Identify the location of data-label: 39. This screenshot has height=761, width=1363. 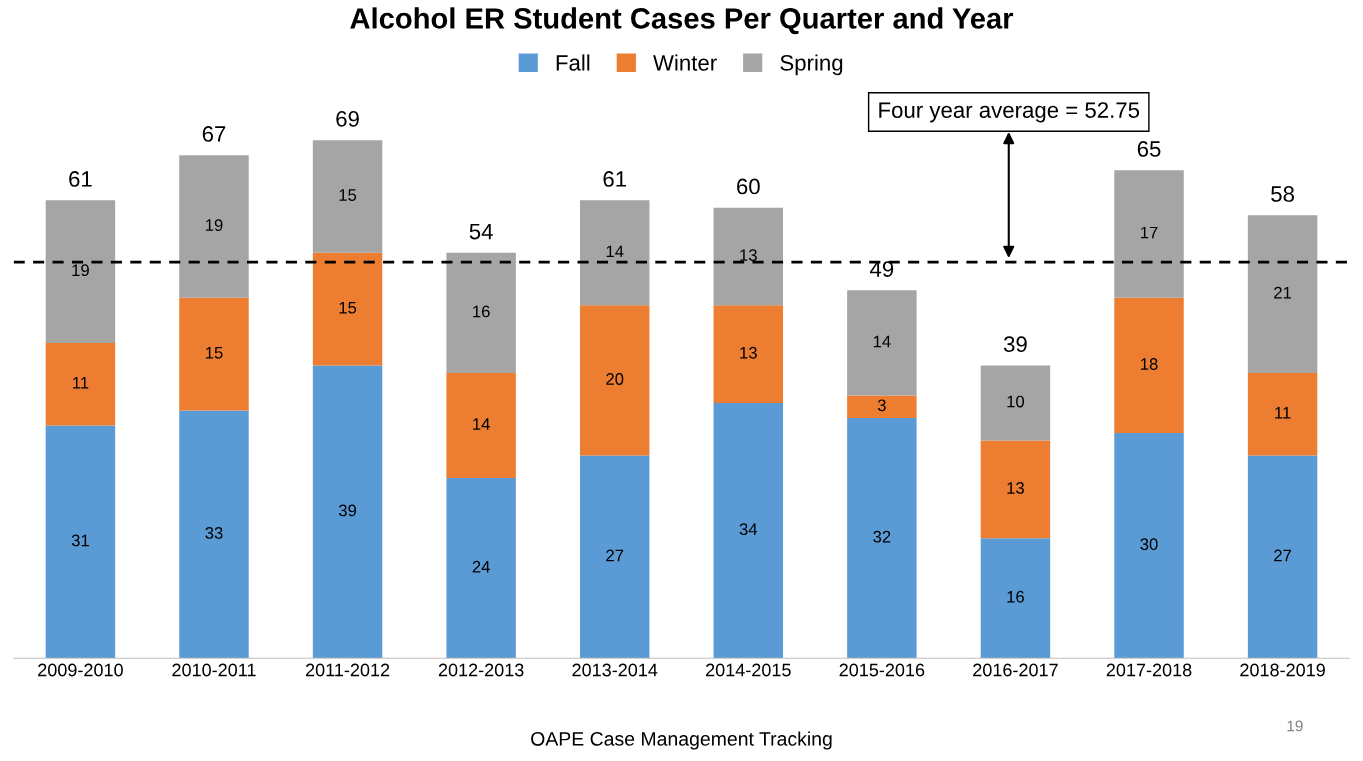
(347, 510).